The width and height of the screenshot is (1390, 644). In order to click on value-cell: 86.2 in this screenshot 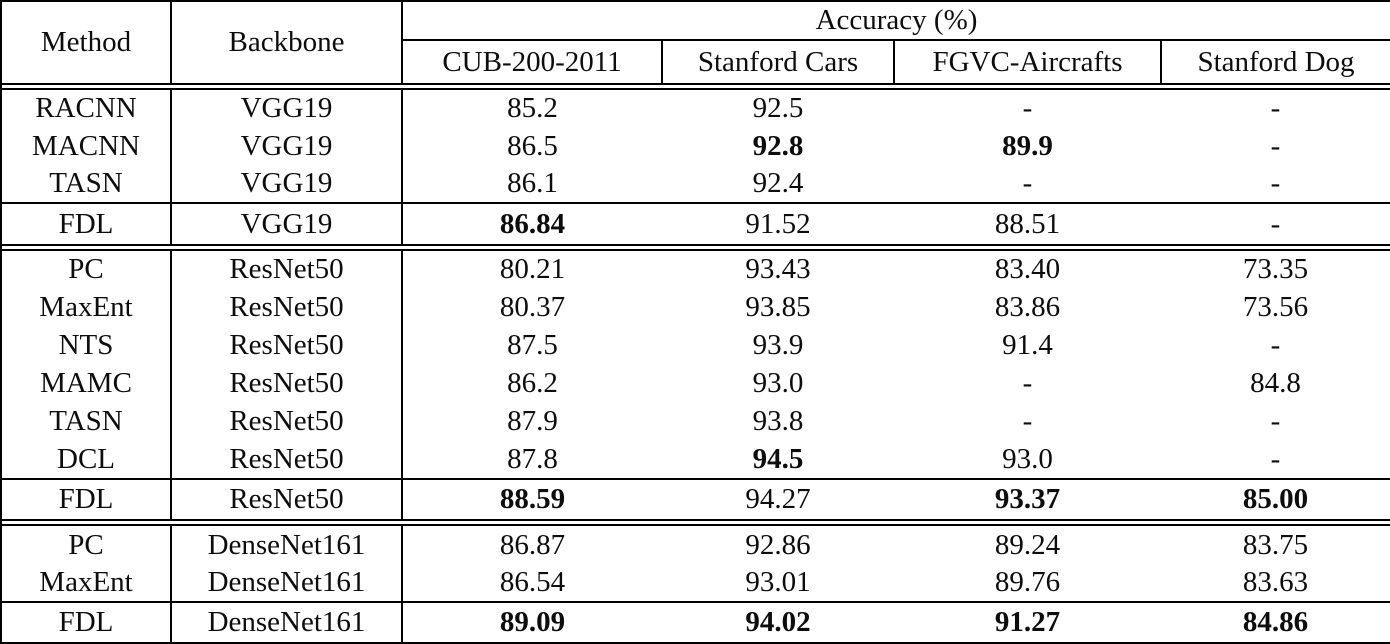, I will do `click(532, 383)`.